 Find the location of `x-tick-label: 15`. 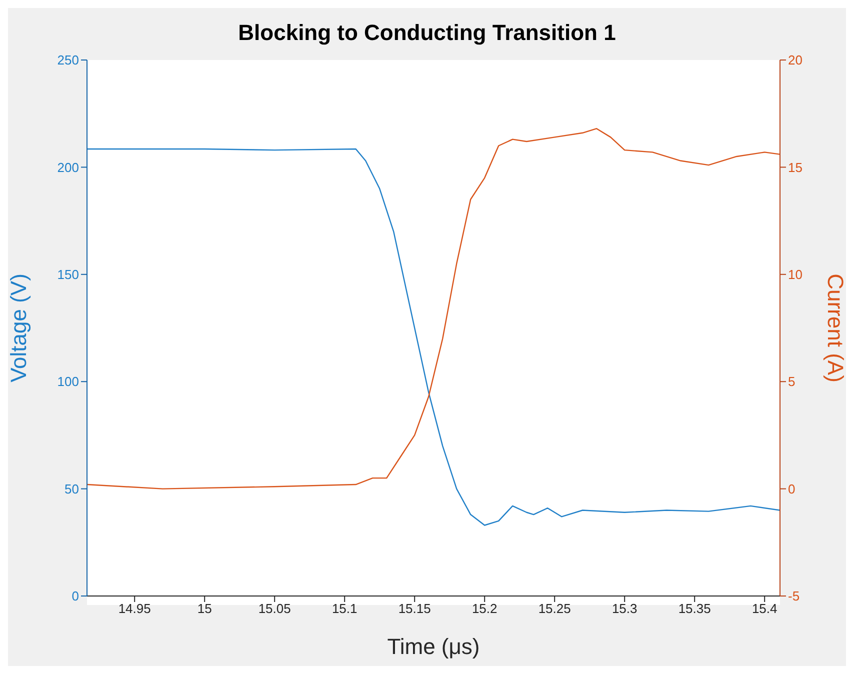

x-tick-label: 15 is located at coordinates (204, 608).